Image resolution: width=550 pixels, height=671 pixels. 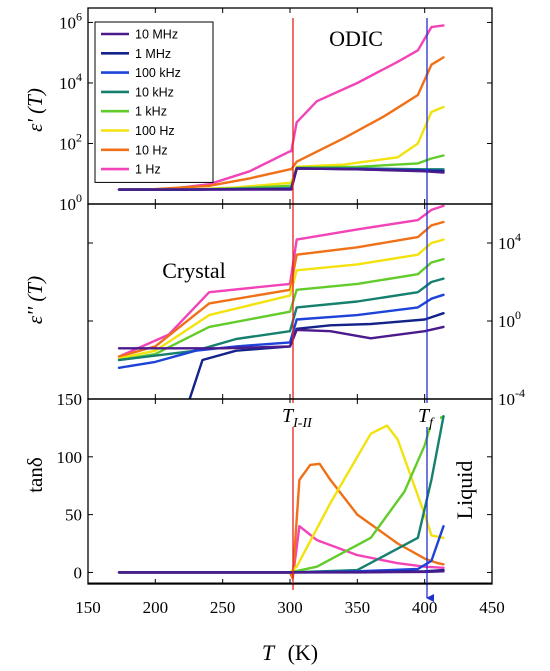 I want to click on legend-label: 1 Hz, so click(x=148, y=170).